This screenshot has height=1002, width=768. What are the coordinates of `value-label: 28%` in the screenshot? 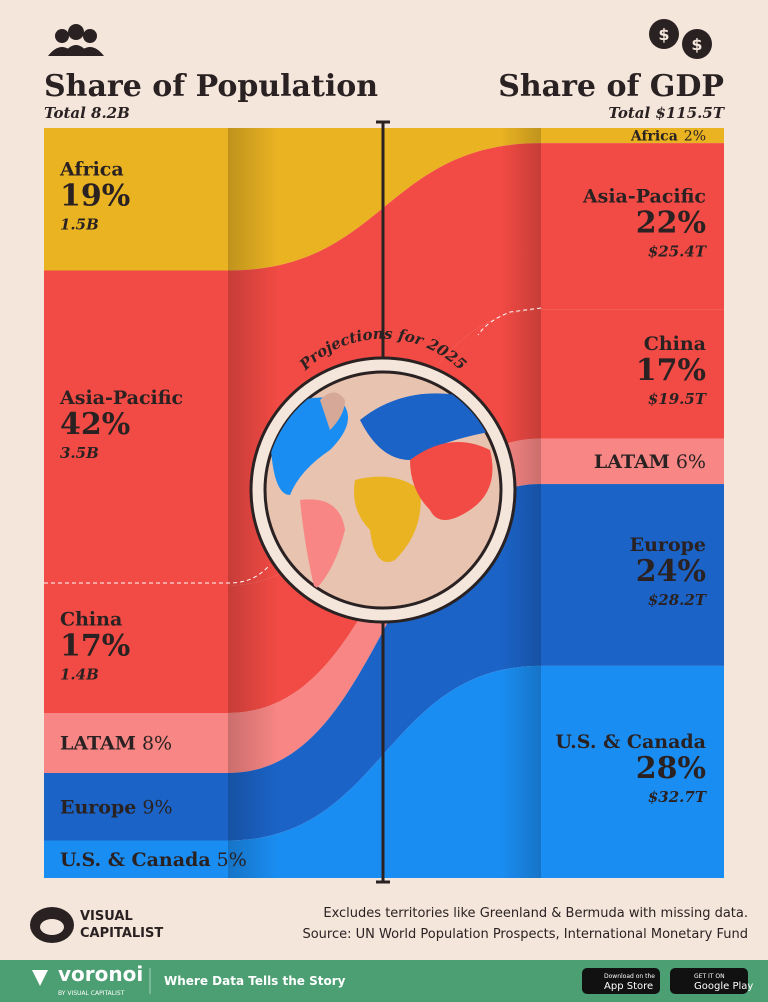 It's located at (671, 768).